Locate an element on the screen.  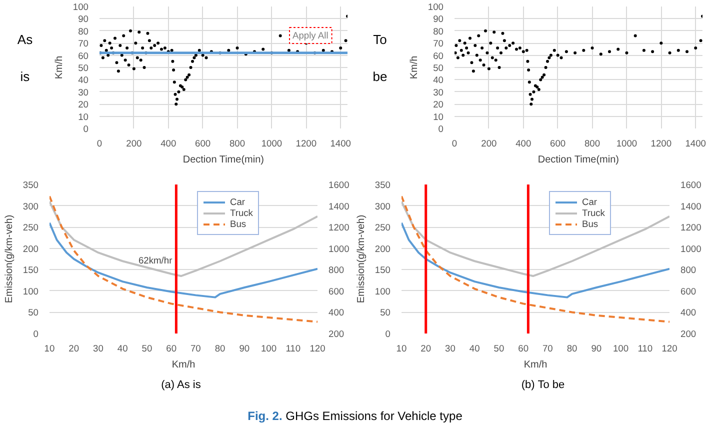
y-tick-label: 70 is located at coordinates (438, 43).